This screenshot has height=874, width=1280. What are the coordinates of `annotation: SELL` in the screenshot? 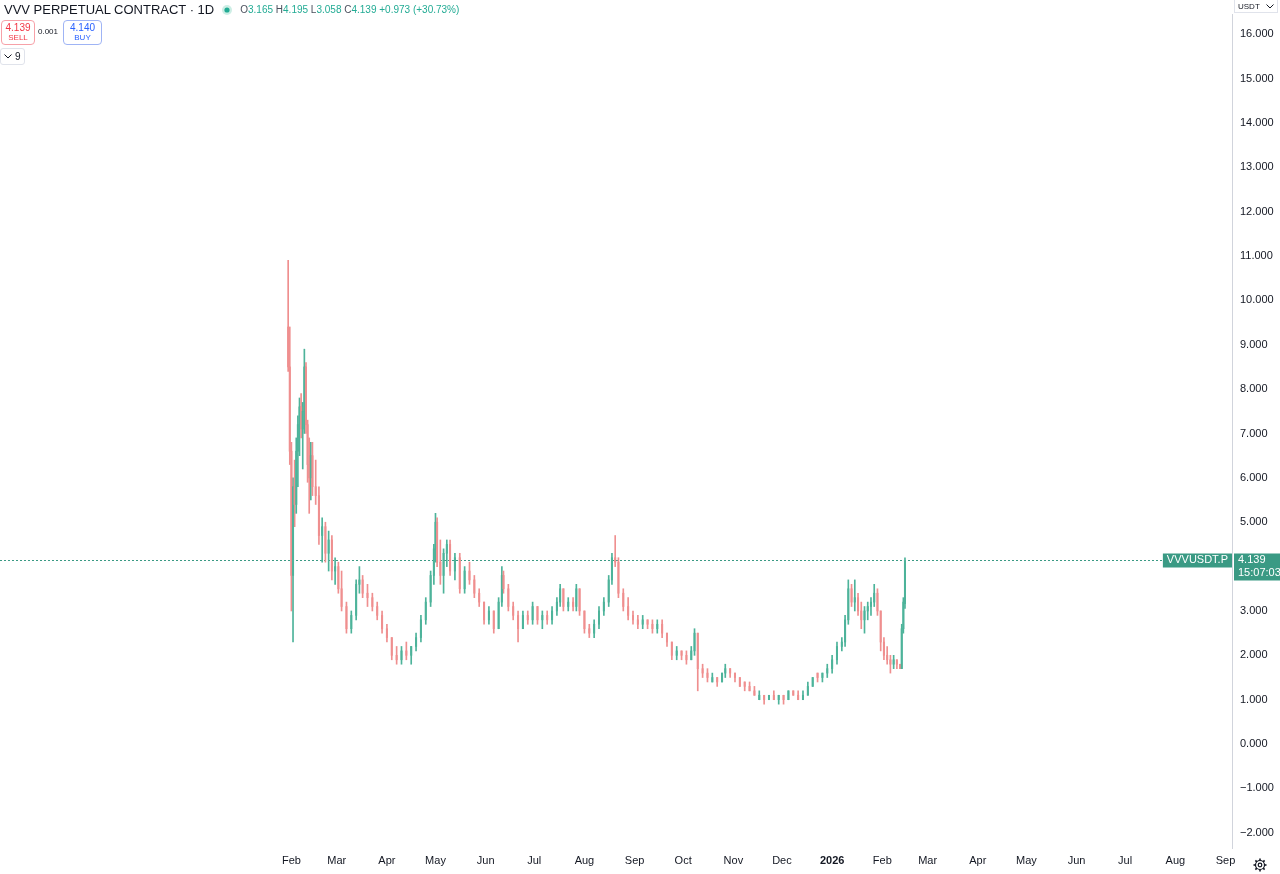 It's located at (18, 37).